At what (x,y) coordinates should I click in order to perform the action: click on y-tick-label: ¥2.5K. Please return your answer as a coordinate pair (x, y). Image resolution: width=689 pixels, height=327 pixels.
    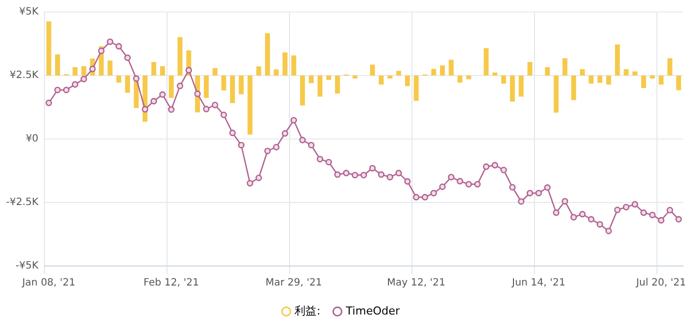
    Looking at the image, I should click on (24, 76).